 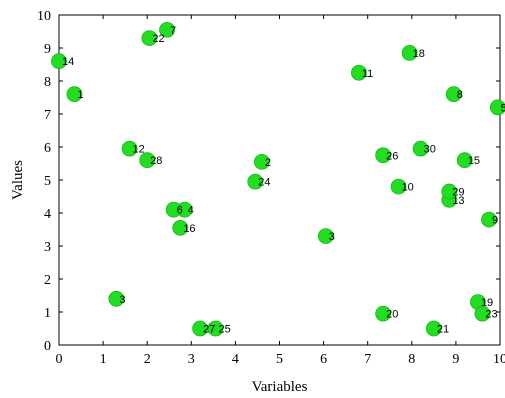 What do you see at coordinates (47, 247) in the screenshot?
I see `y-tick-label: 3` at bounding box center [47, 247].